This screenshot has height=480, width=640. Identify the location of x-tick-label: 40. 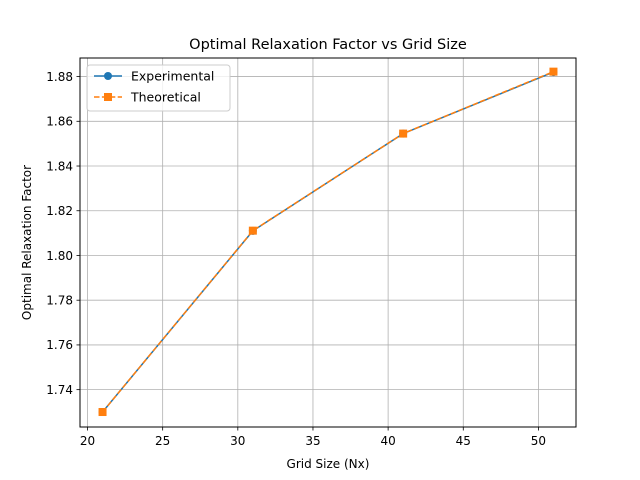
(387, 441).